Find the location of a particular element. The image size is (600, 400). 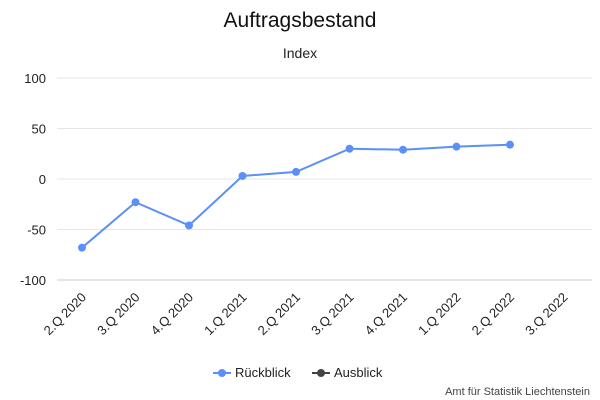

x-tick-label: 2.Q 2021 is located at coordinates (279, 314).